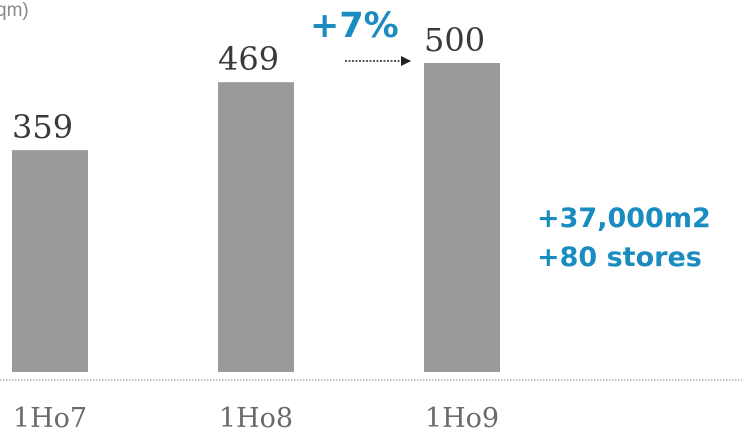  I want to click on category-label-1h08: 1Ho8, so click(256, 418).